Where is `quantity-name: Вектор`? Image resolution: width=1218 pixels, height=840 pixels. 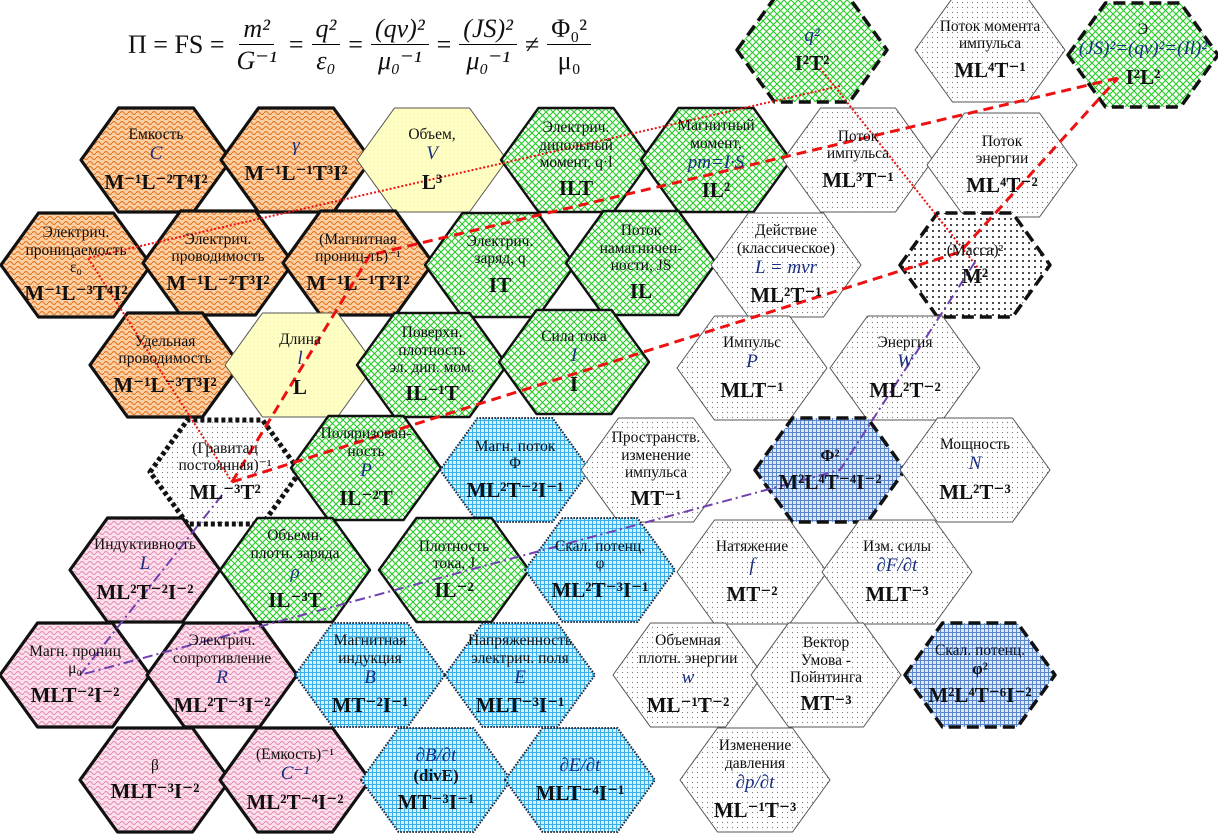 quantity-name: Вектор is located at coordinates (826, 643).